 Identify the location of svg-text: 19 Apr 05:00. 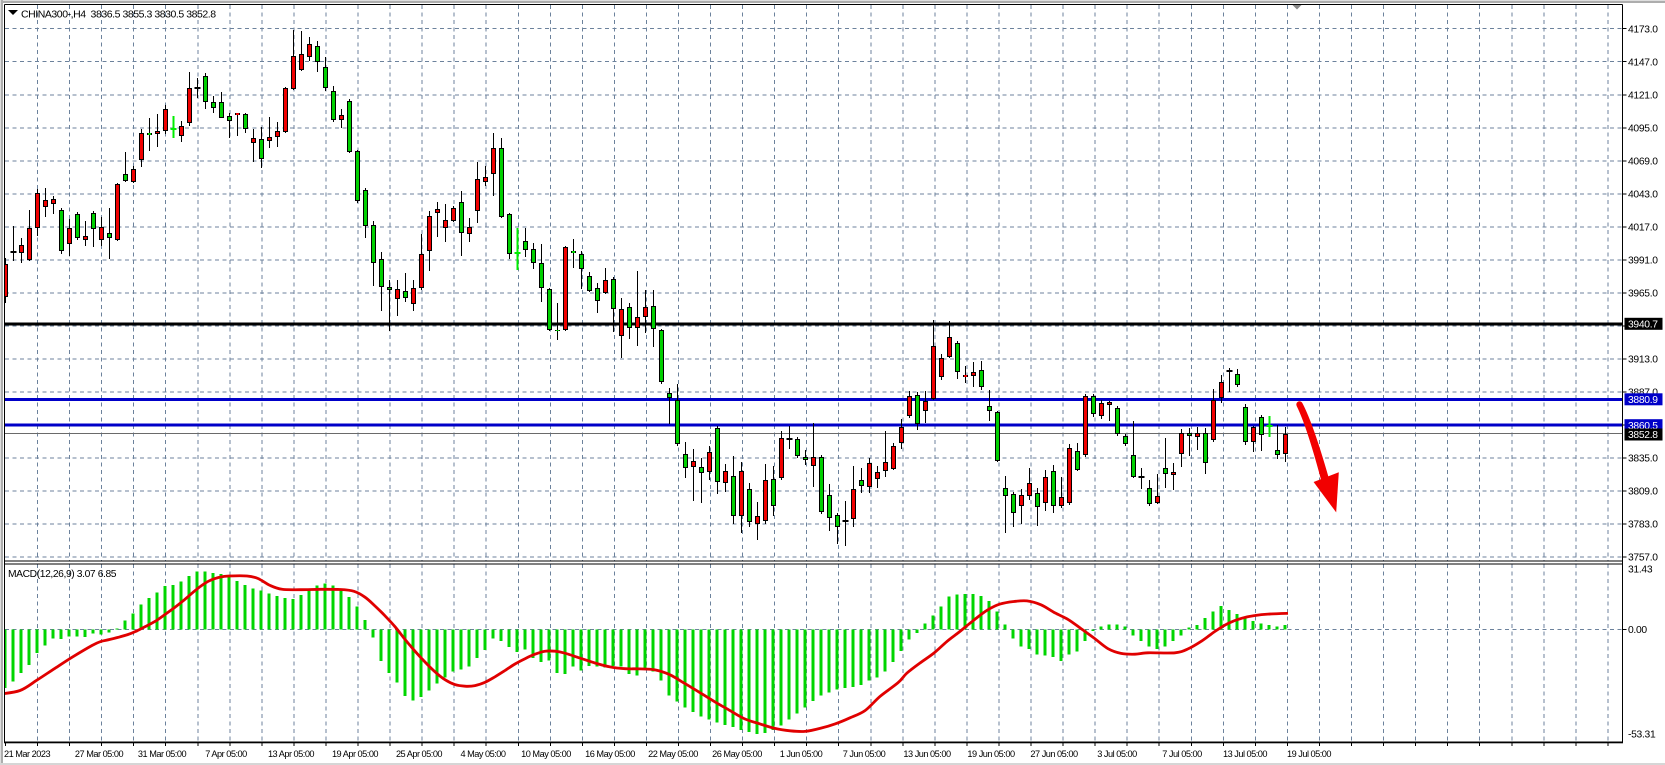
(355, 754).